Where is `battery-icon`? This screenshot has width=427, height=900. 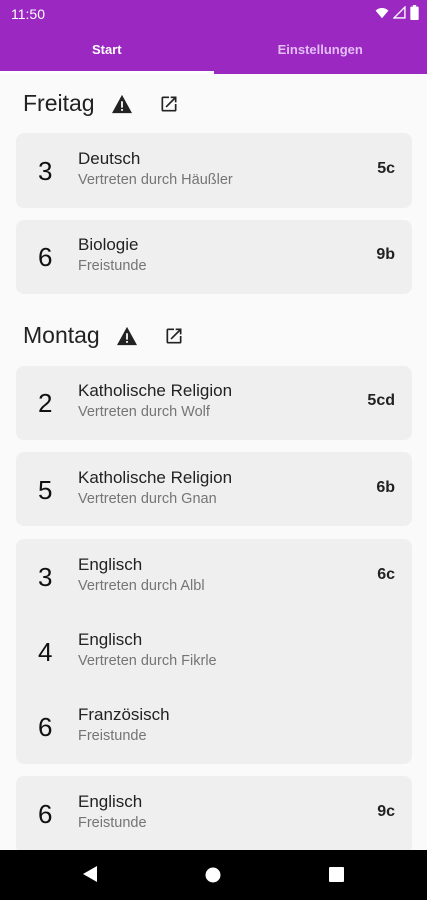
battery-icon is located at coordinates (414, 12).